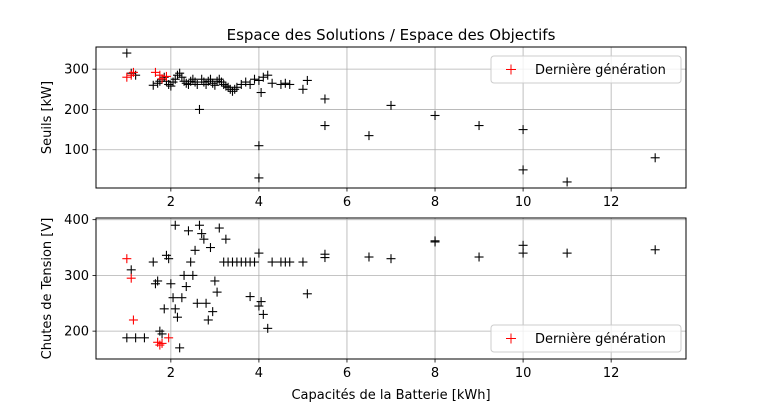  I want to click on legend-marker, so click(511, 69).